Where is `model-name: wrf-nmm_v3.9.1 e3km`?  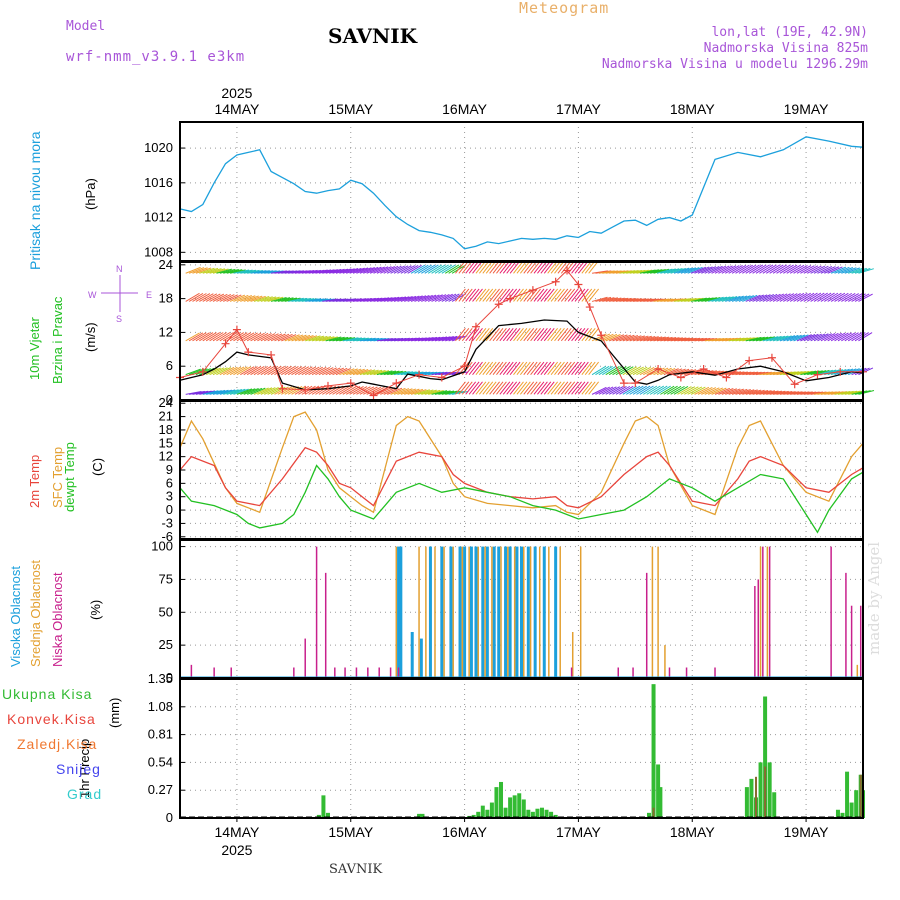
model-name: wrf-nmm_v3.9.1 e3km is located at coordinates (156, 57).